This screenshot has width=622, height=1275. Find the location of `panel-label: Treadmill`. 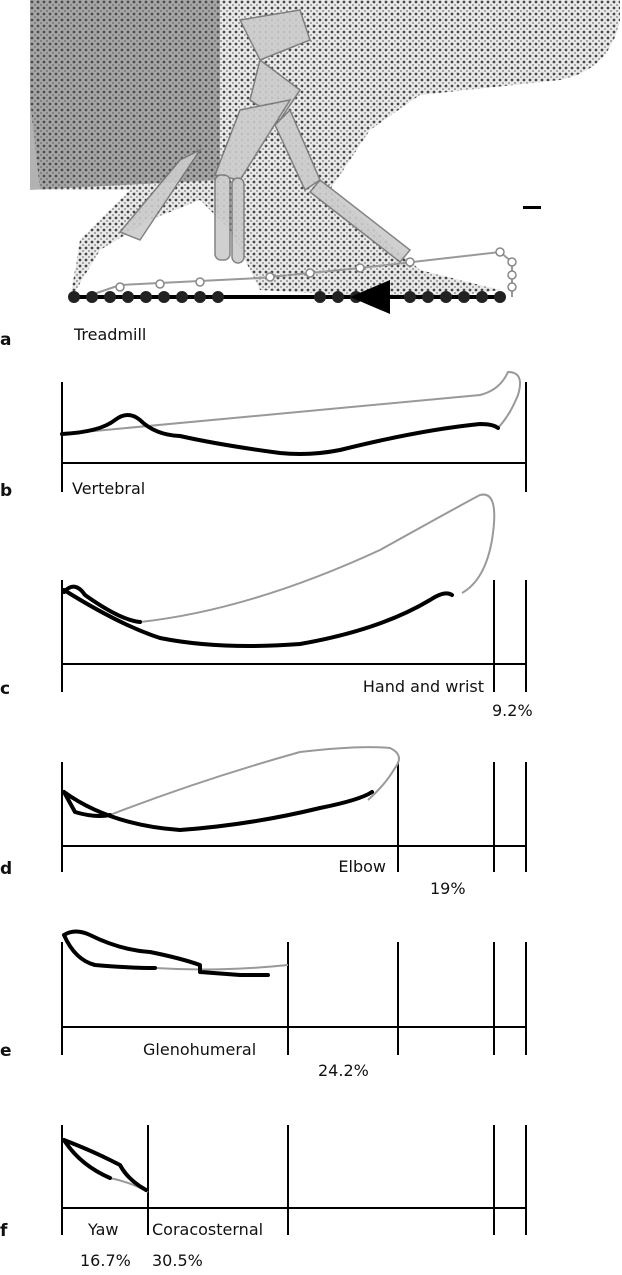

panel-label: Treadmill is located at coordinates (109, 334).